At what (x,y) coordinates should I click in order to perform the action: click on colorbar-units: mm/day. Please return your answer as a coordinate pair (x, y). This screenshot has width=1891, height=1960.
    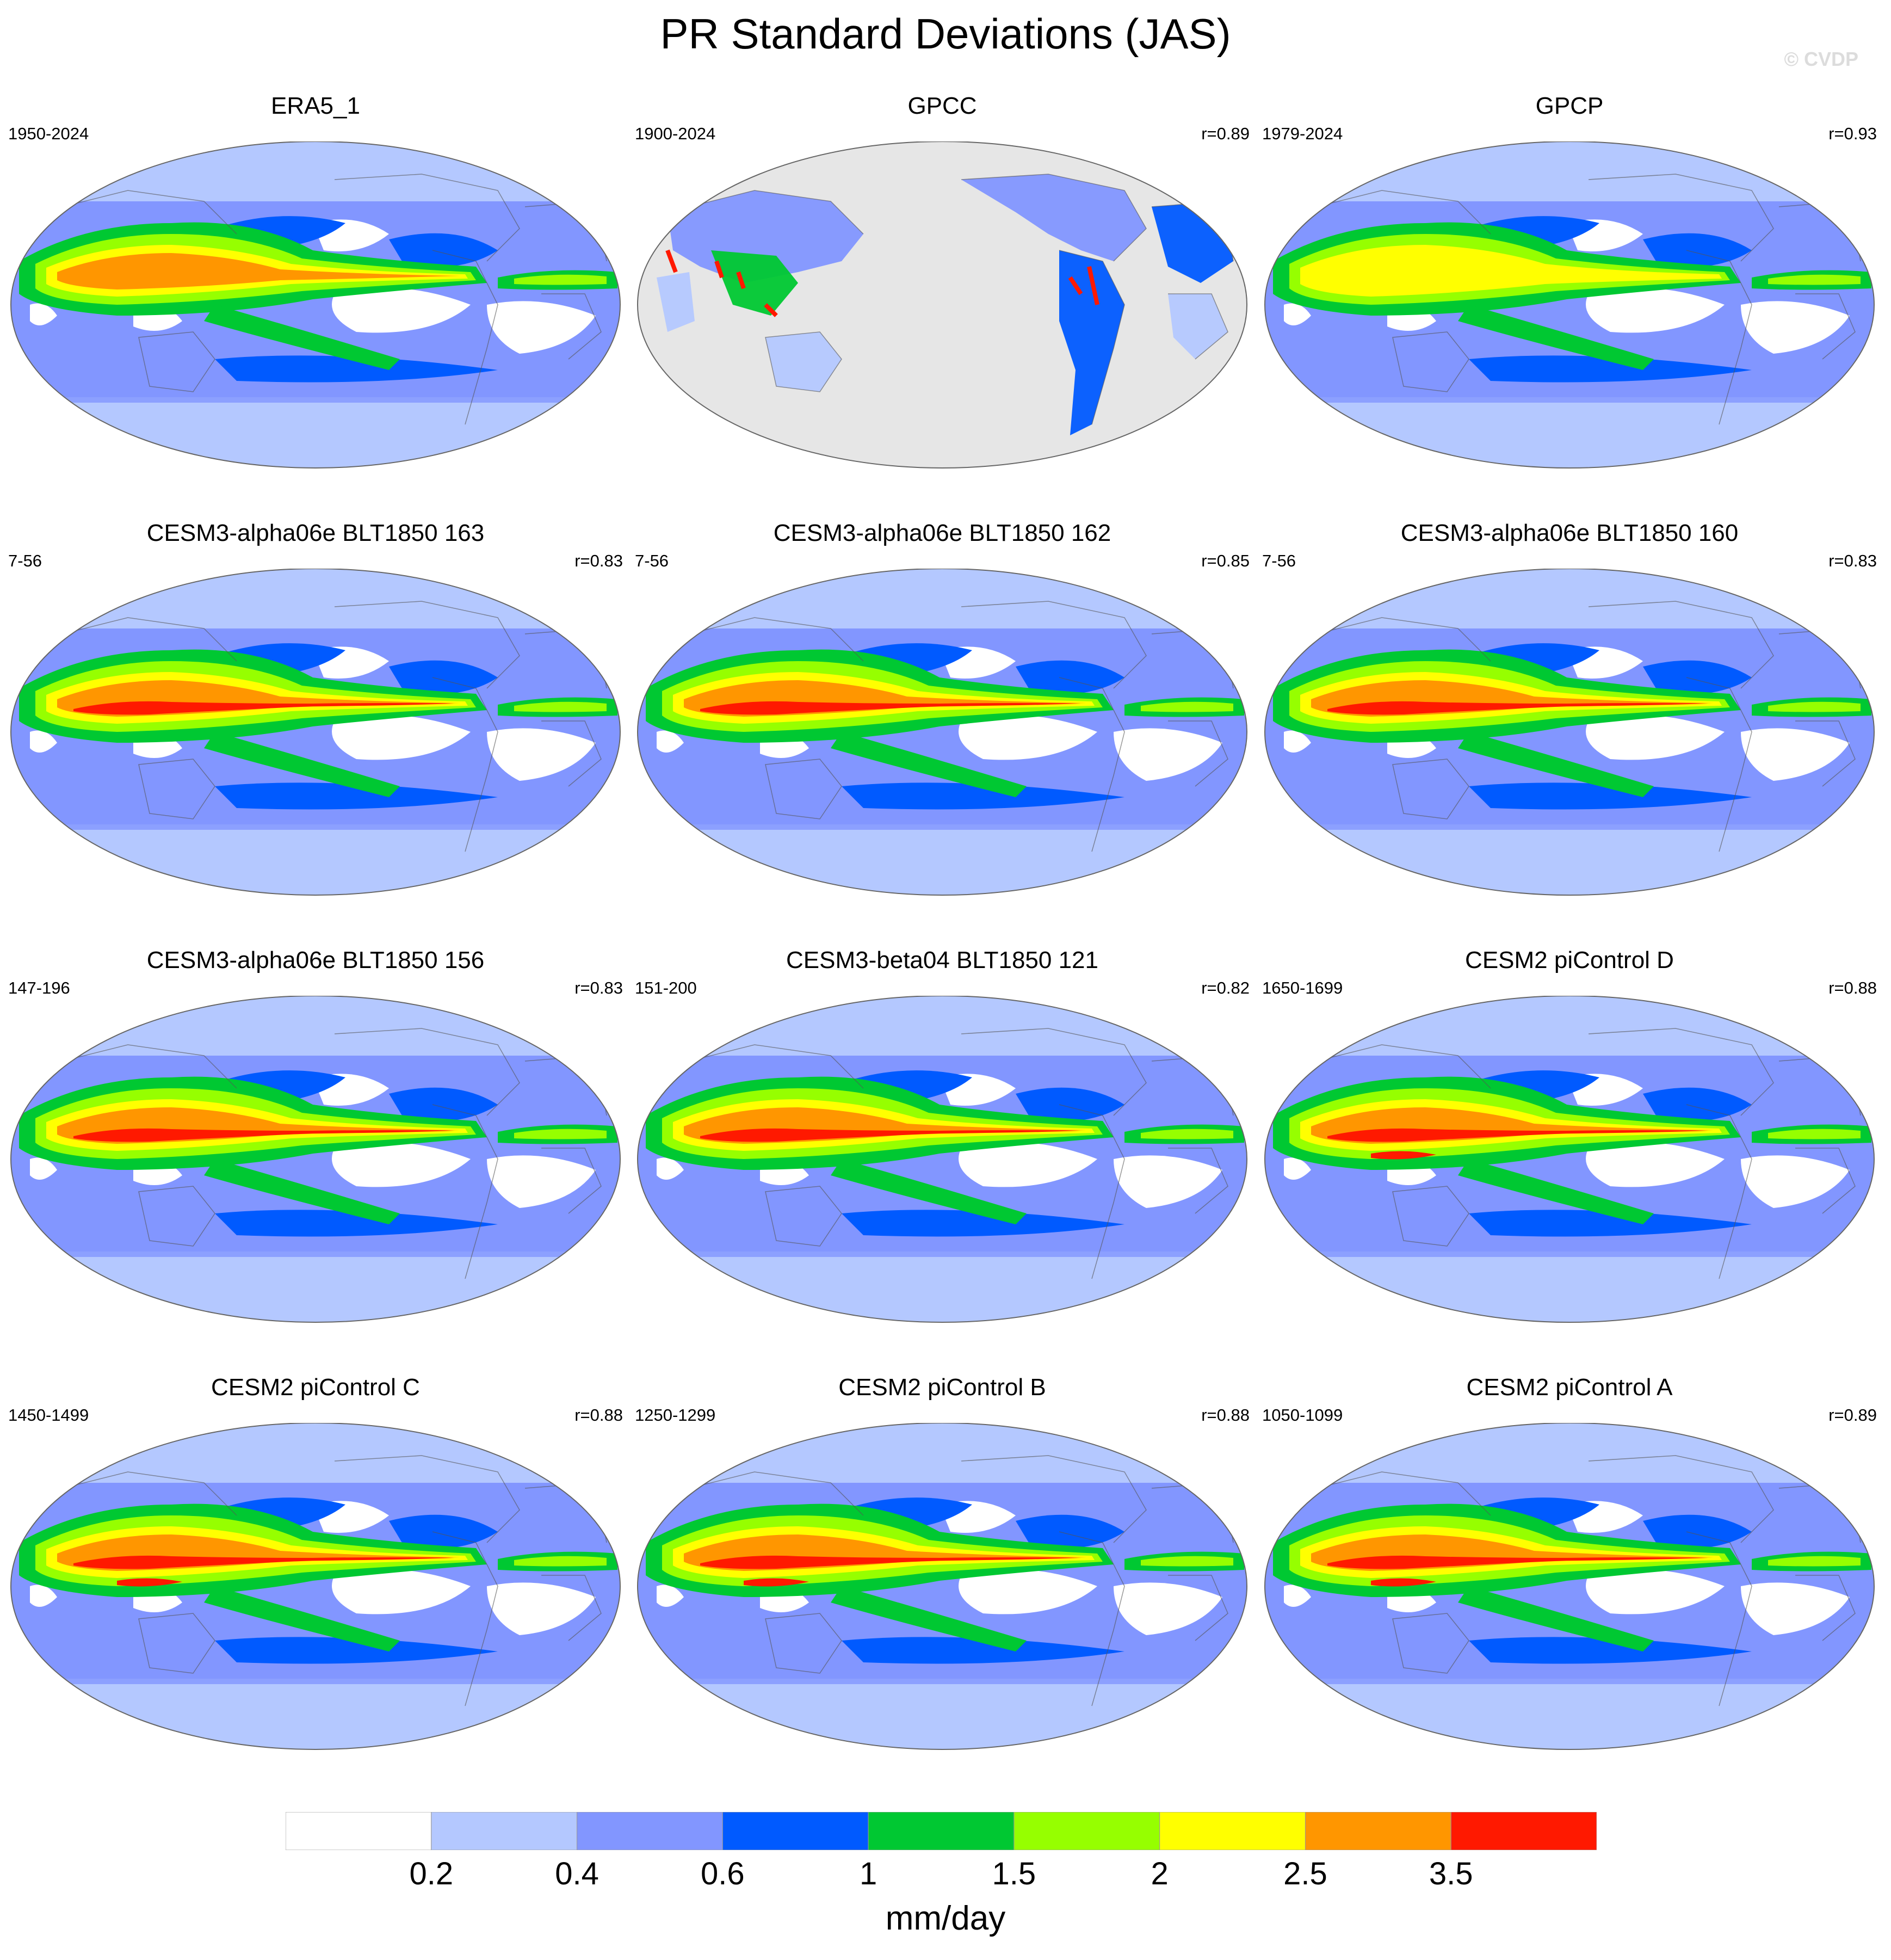
    Looking at the image, I should click on (945, 1918).